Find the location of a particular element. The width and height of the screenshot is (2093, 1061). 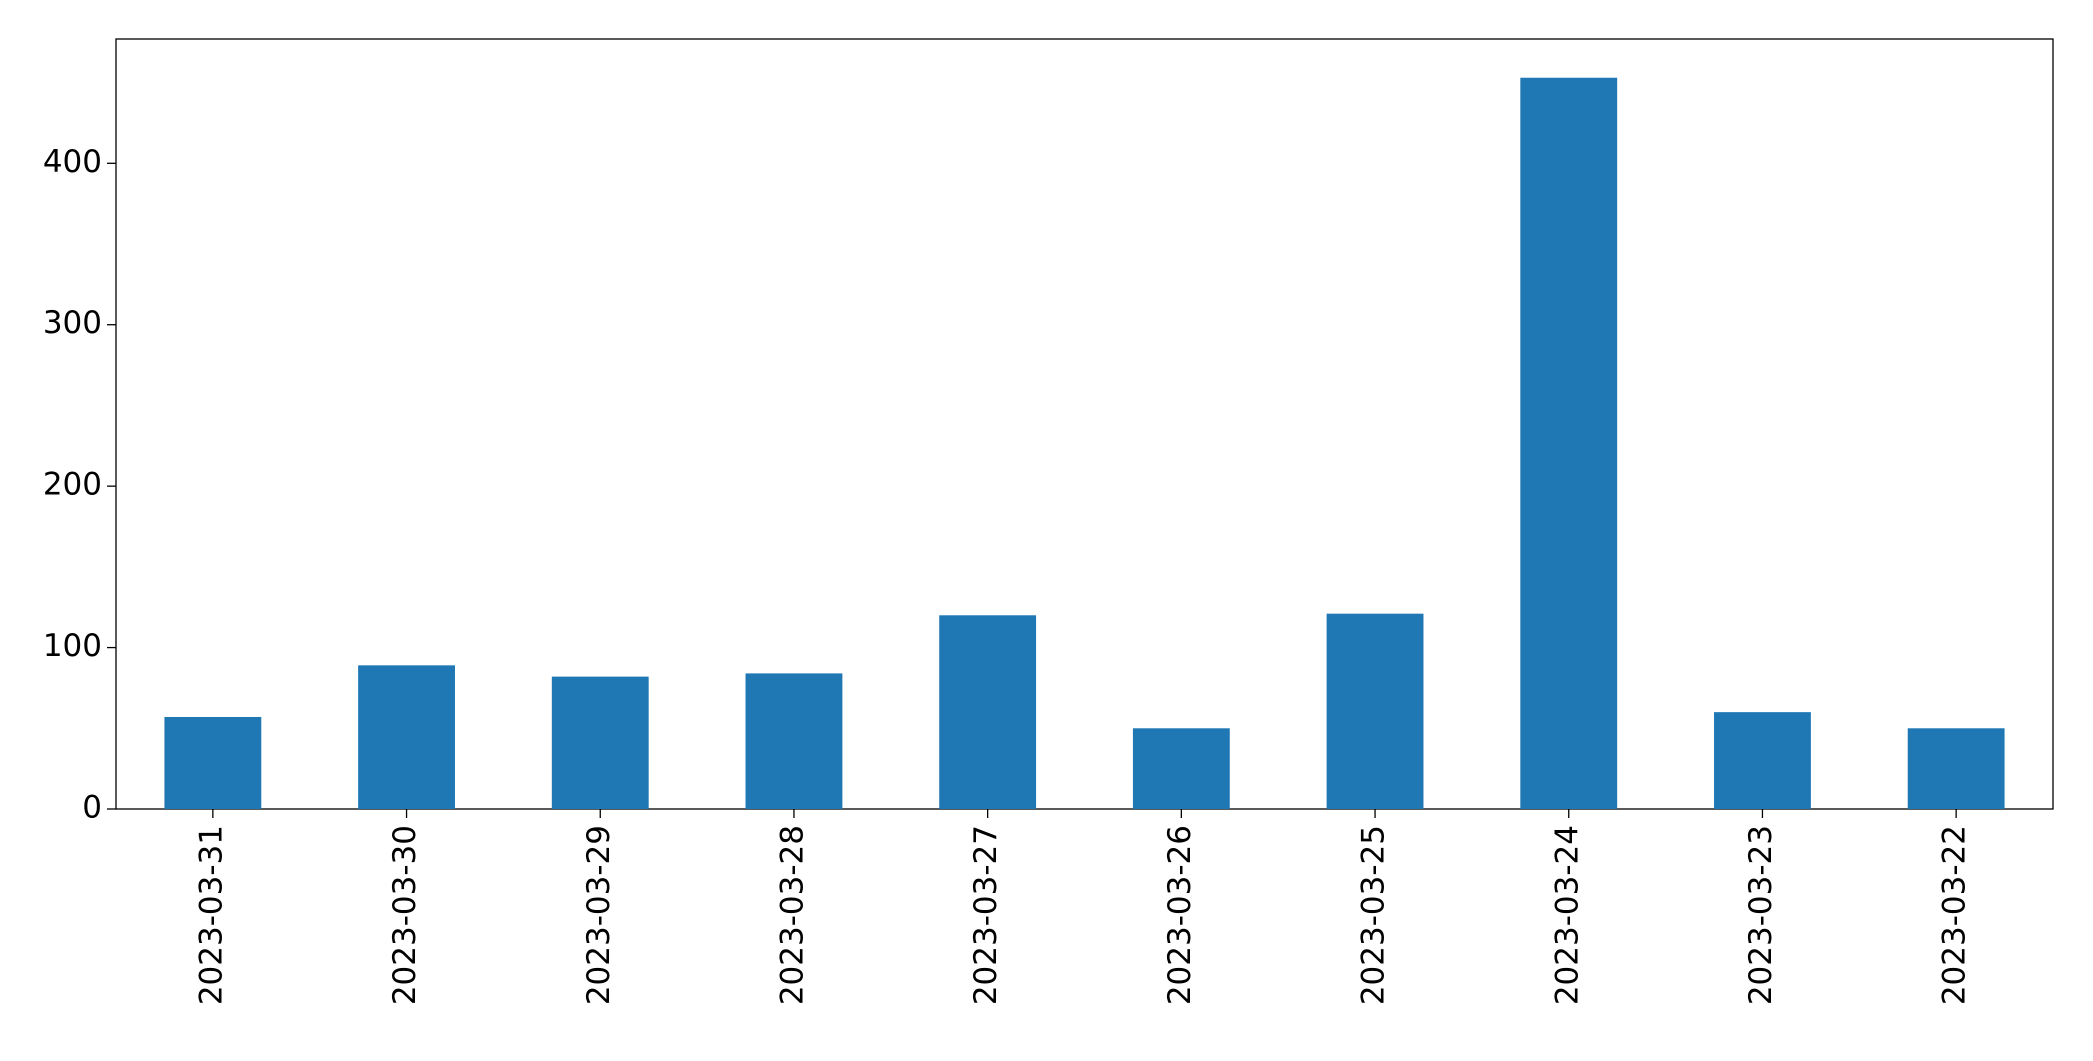

x-tick-label: 2023-03-22 is located at coordinates (1955, 915).